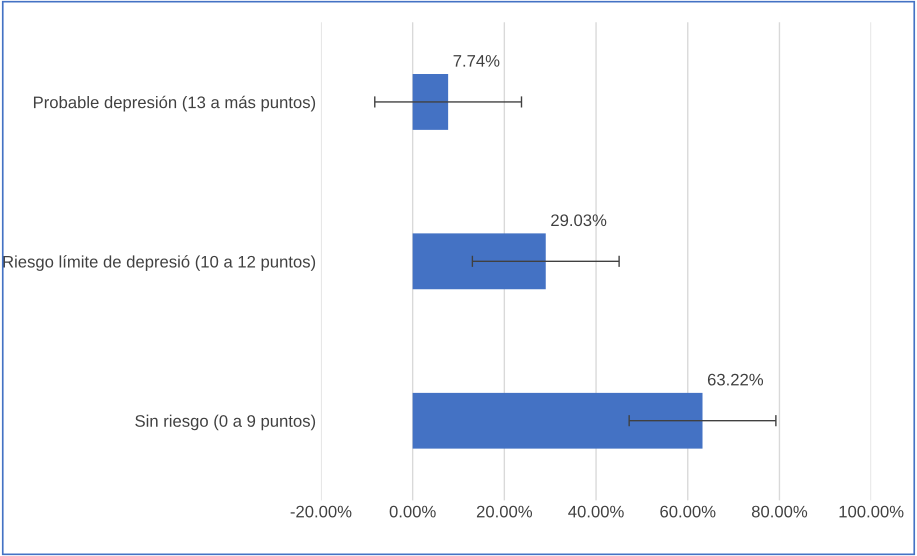 The width and height of the screenshot is (917, 556). I want to click on x-tick-label: 80.00%, so click(780, 512).